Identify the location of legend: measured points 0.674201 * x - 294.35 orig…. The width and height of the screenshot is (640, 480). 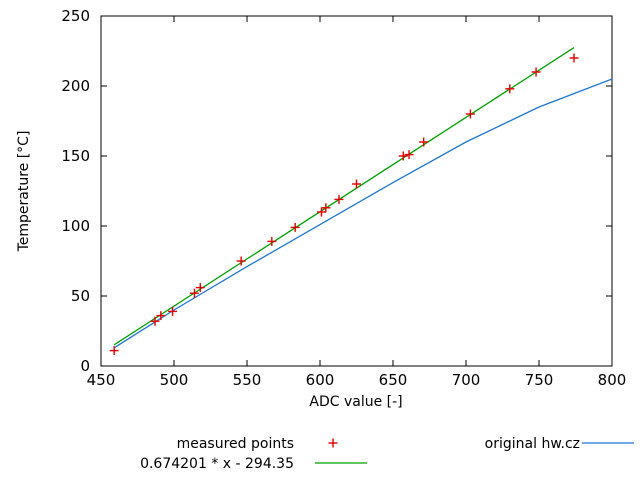
(387, 454).